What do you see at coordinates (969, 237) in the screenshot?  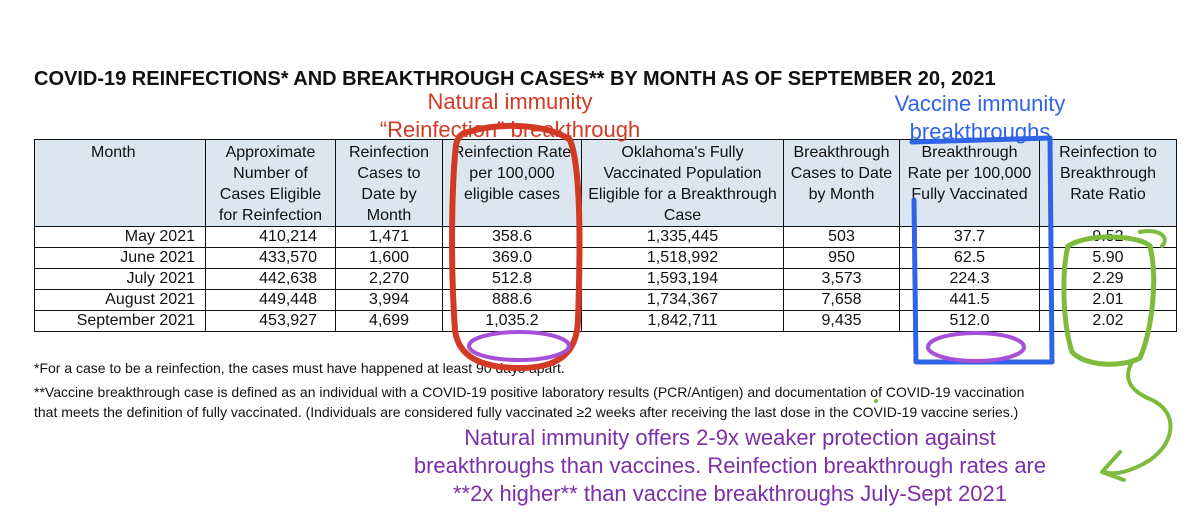 I see `breakthrough-rate-cell: 37.7` at bounding box center [969, 237].